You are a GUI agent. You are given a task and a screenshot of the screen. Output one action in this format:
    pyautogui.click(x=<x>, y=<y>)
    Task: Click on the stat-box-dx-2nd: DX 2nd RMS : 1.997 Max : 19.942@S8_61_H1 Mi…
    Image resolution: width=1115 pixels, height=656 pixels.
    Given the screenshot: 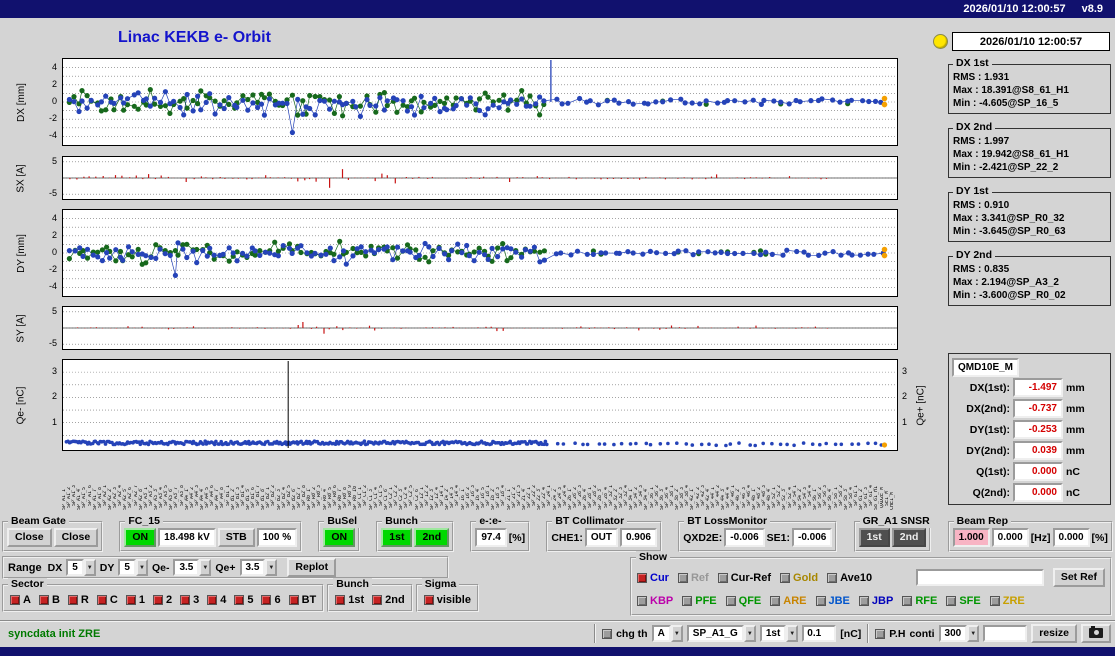 What is the action you would take?
    pyautogui.click(x=1029, y=149)
    